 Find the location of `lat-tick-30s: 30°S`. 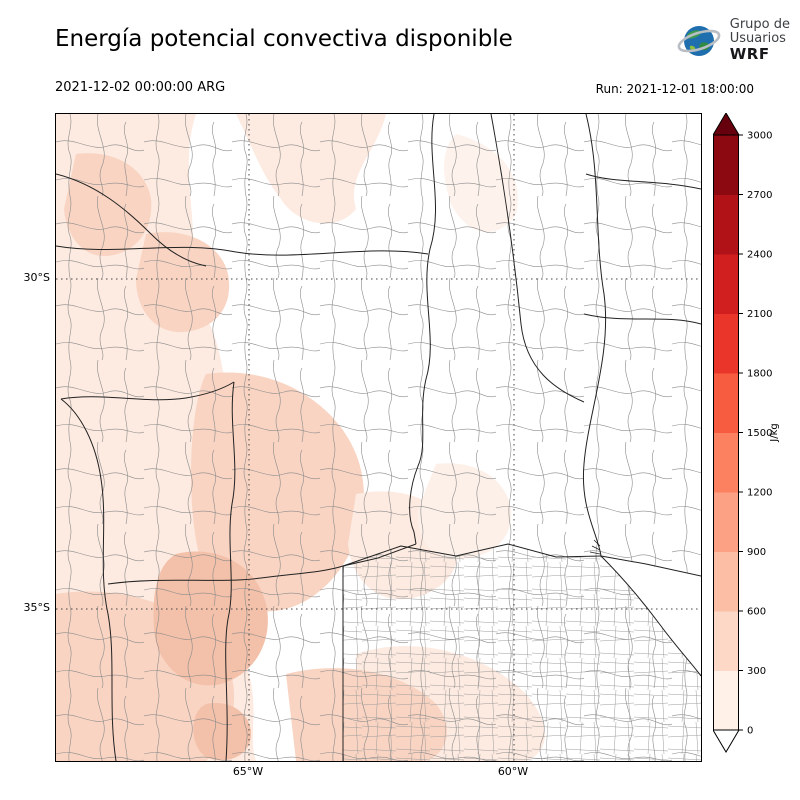

lat-tick-30s: 30°S is located at coordinates (36, 277).